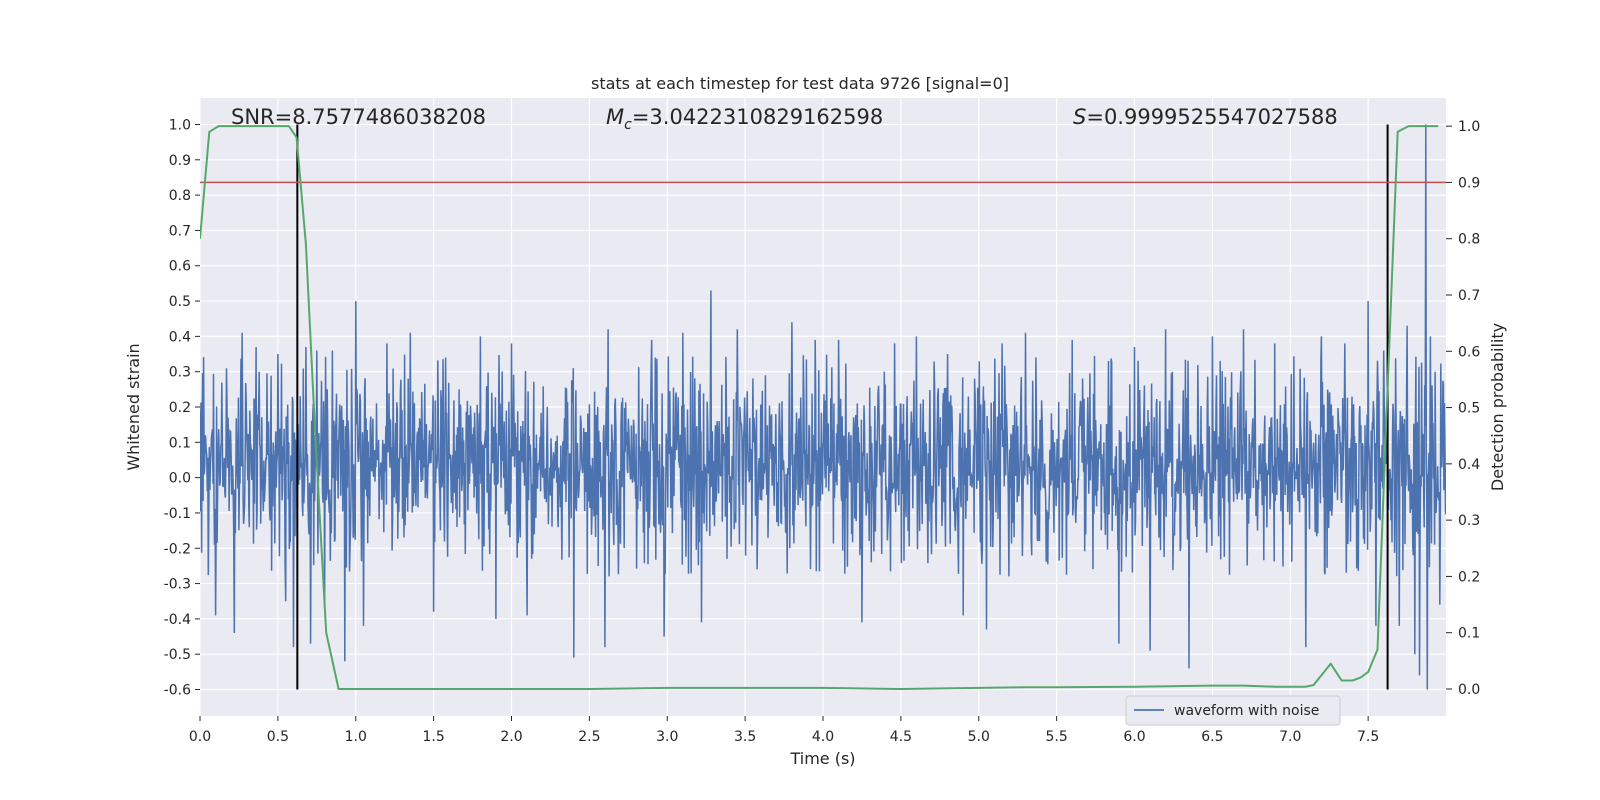 This screenshot has height=800, width=1600. What do you see at coordinates (628, 125) in the screenshot?
I see `mc-subscript: c` at bounding box center [628, 125].